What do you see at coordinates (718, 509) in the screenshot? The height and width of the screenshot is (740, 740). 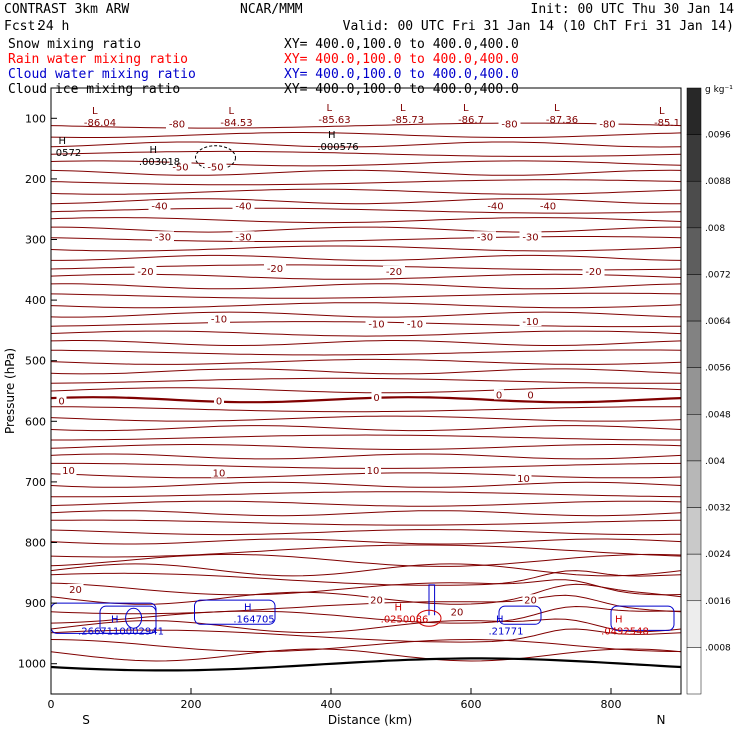 I see `colorbar-label: .0032` at bounding box center [718, 509].